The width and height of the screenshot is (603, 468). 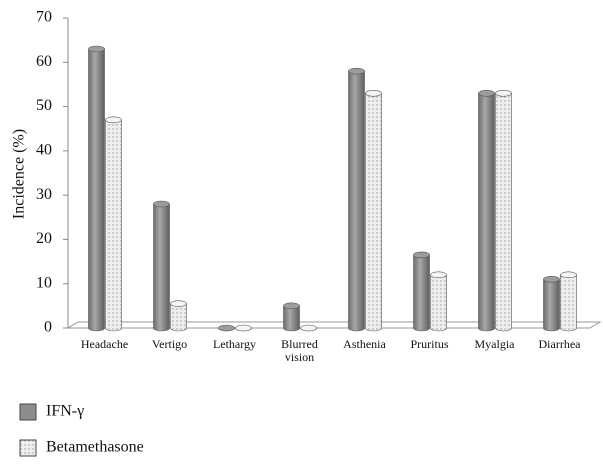 I want to click on y-axis-label: Incidence (%), so click(x=19, y=174).